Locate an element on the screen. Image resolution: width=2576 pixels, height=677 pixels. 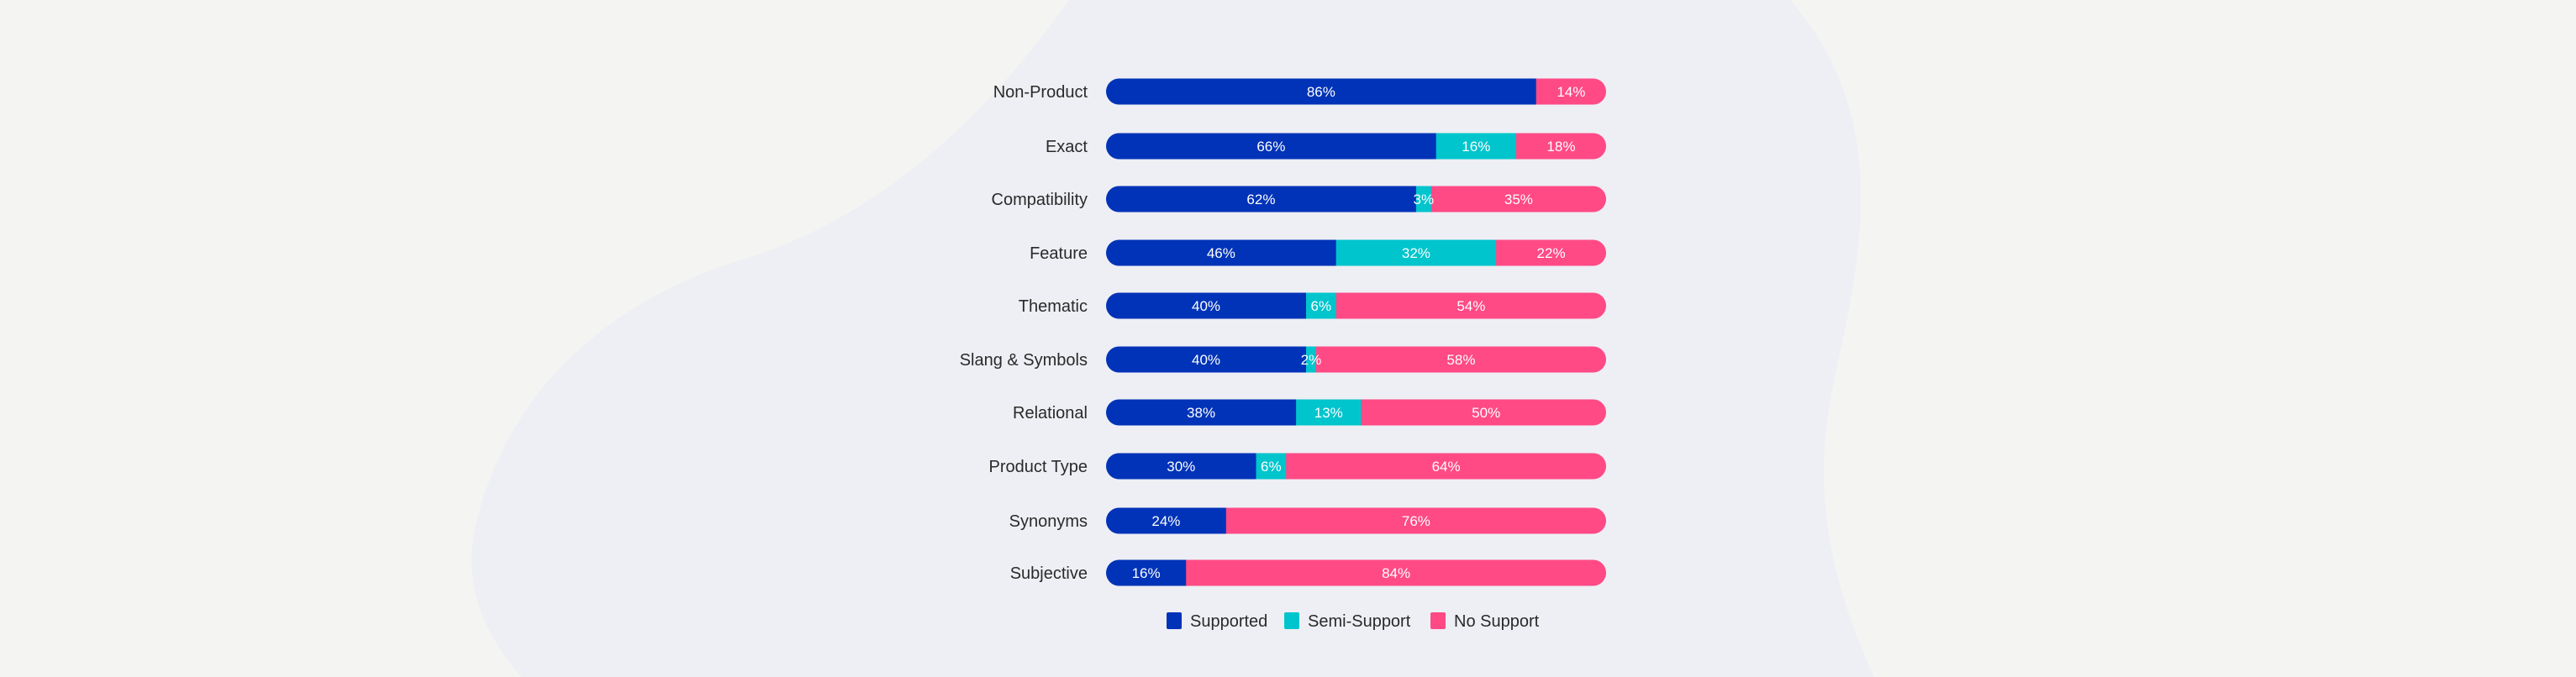
category-label: Thematic is located at coordinates (1053, 306).